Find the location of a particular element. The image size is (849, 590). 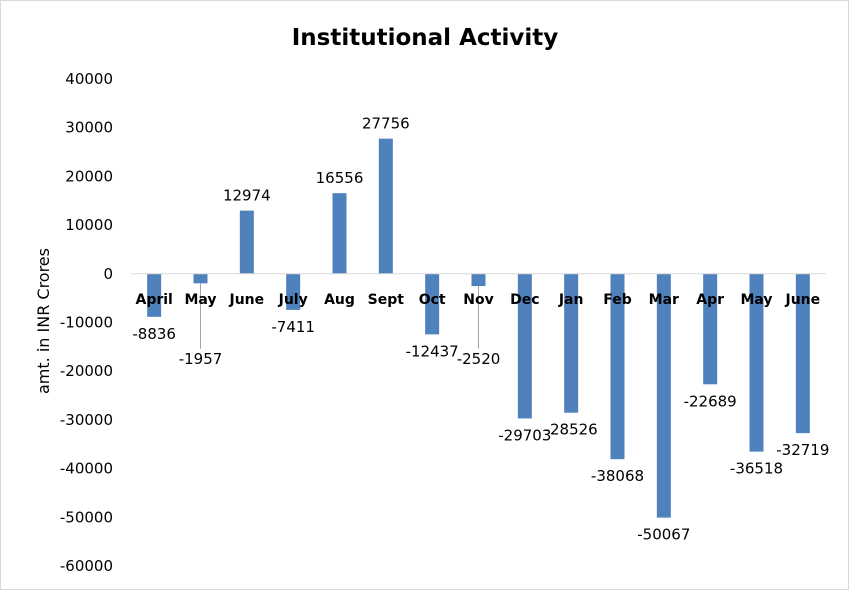

category-label: Feb is located at coordinates (617, 300).